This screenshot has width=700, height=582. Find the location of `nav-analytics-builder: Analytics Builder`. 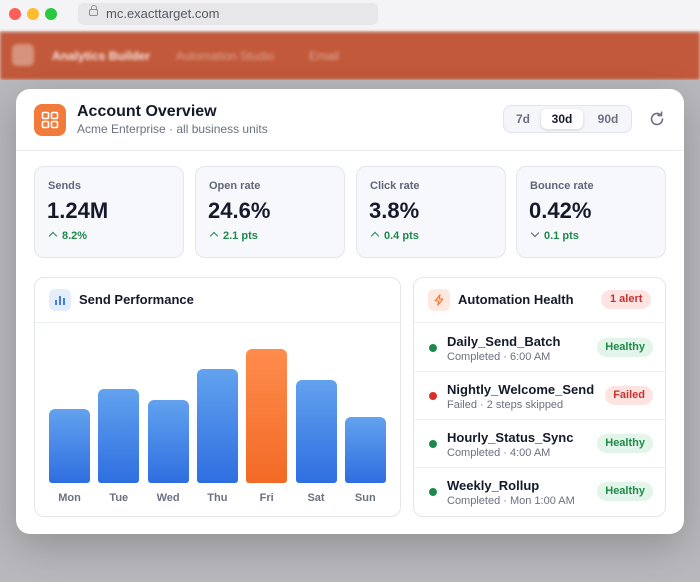

nav-analytics-builder: Analytics Builder is located at coordinates (101, 56).